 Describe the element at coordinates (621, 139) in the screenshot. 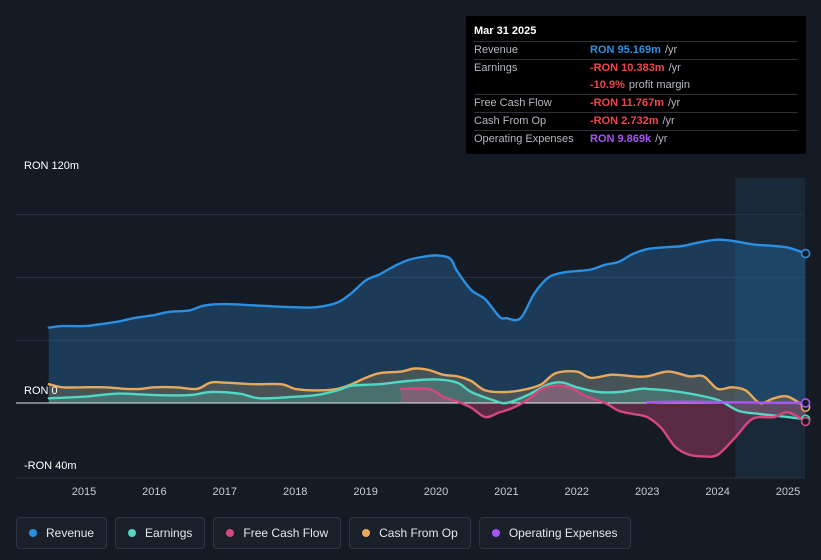

I see `tooltip-value: RON 9.869k` at that location.